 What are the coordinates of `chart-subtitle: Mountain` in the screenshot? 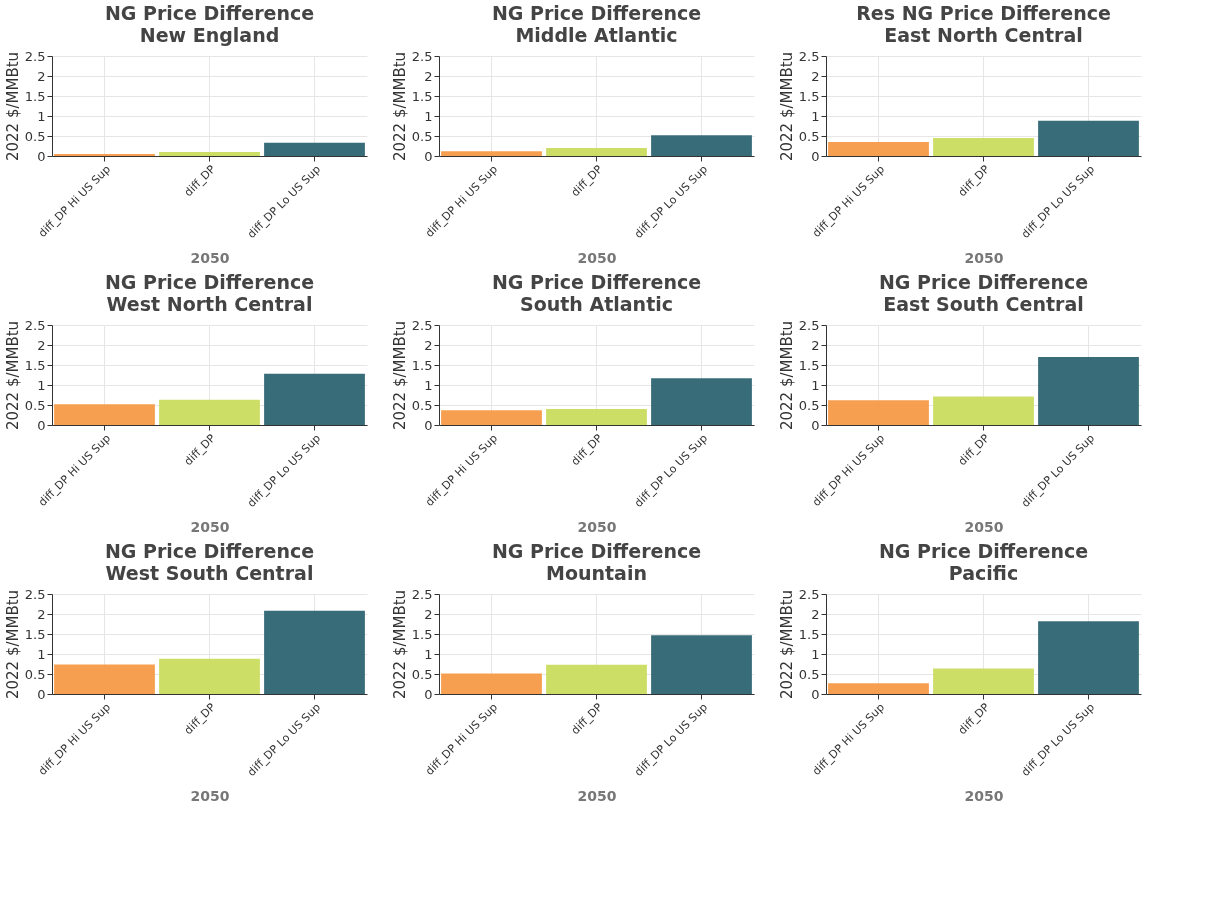 It's located at (596, 573).